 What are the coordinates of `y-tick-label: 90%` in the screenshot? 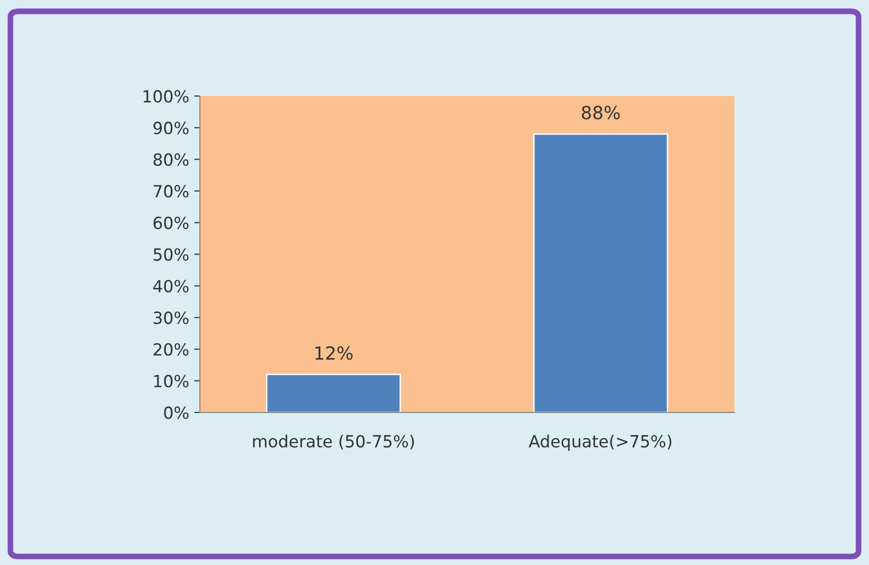 It's located at (171, 128).